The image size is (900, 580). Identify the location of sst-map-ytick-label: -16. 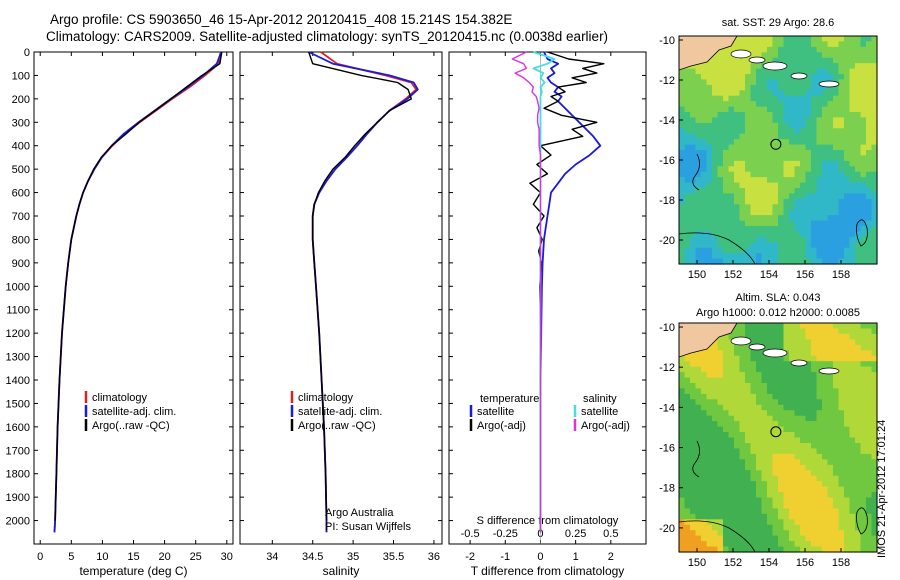
(667, 161).